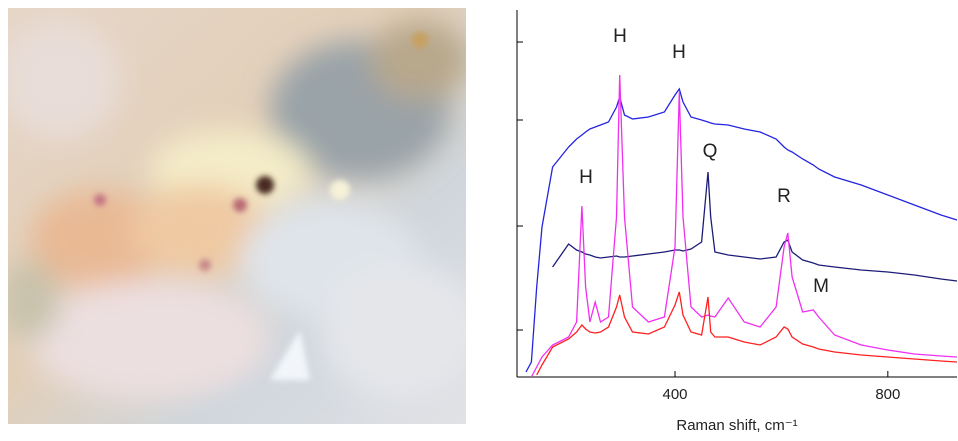  Describe the element at coordinates (736, 425) in the screenshot. I see `x-axis-label: Raman shift, cm⁻¹` at that location.